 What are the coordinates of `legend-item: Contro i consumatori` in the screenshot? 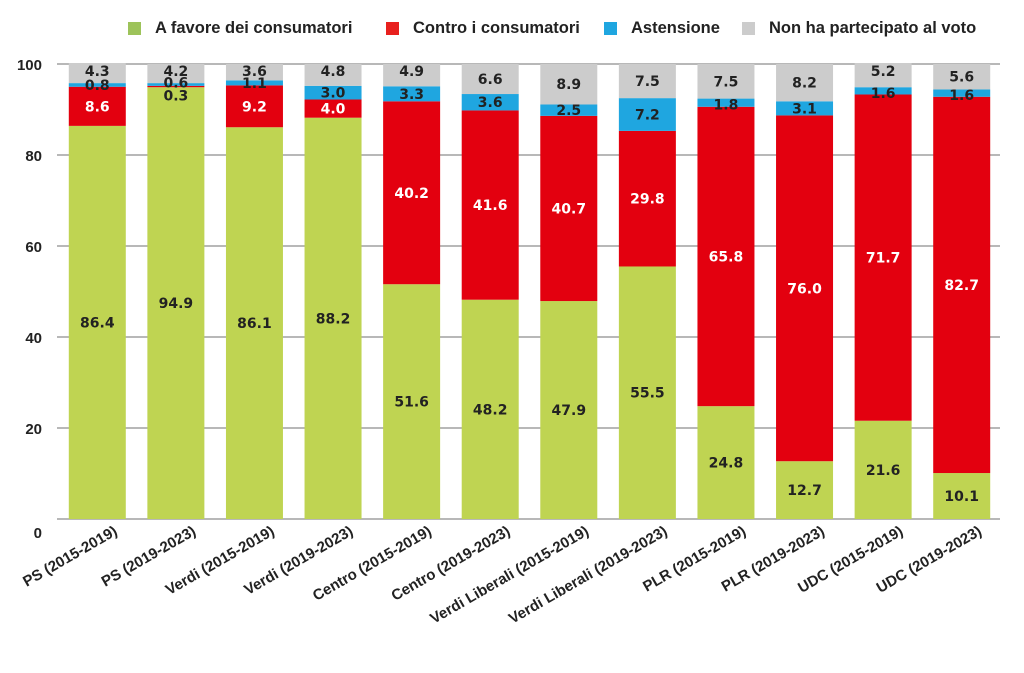 It's located at (483, 28).